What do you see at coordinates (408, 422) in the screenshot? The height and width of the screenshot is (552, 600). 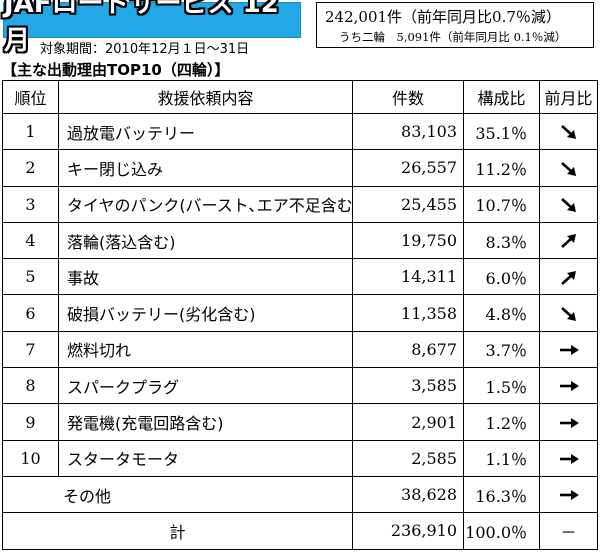 I see `count-cell: 2,901` at bounding box center [408, 422].